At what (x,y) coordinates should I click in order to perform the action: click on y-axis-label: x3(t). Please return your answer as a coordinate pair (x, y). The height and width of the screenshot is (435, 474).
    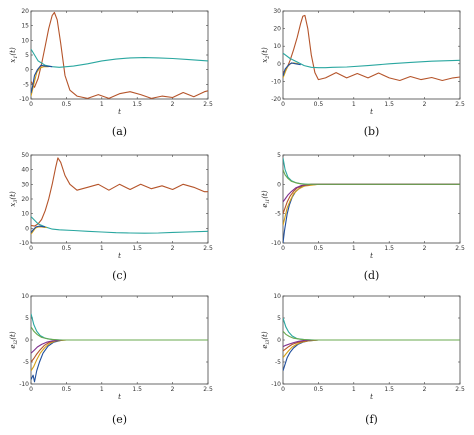
    Looking at the image, I should click on (14, 199).